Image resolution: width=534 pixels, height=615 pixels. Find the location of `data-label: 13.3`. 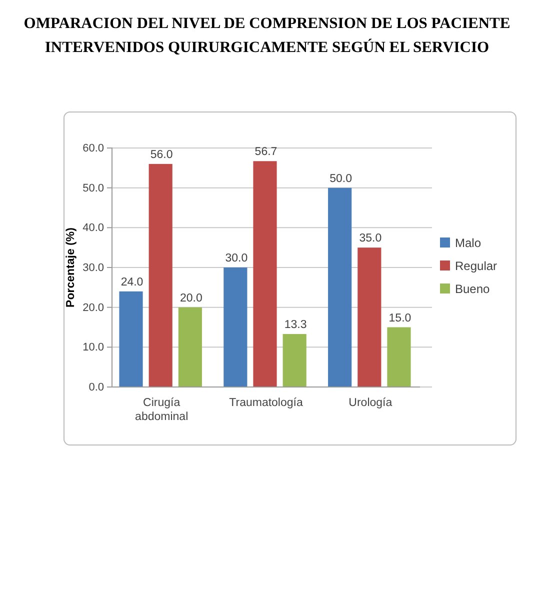

data-label: 13.3 is located at coordinates (295, 325).